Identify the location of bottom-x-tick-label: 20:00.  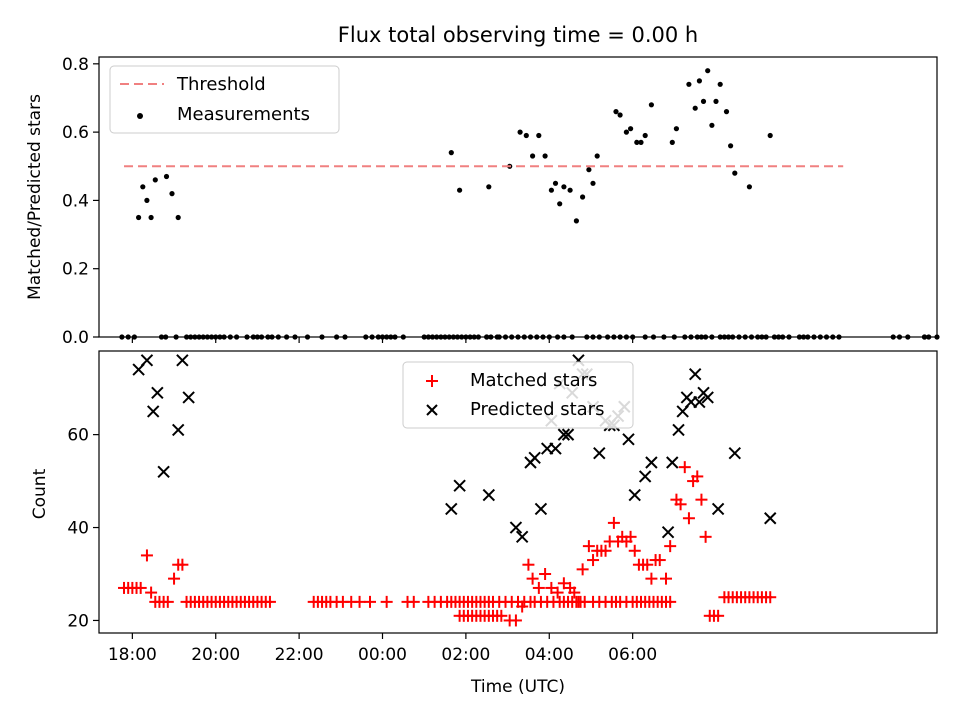
(215, 655).